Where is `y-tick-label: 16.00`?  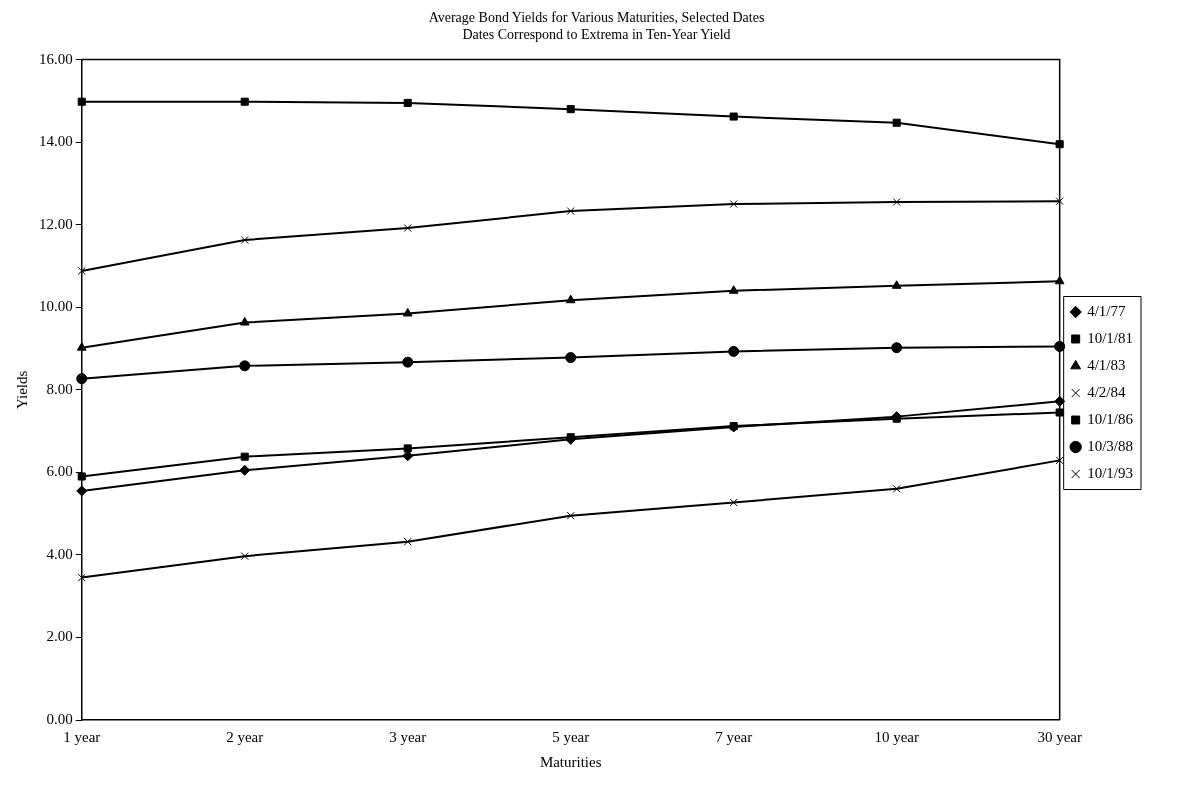
y-tick-label: 16.00 is located at coordinates (56, 58).